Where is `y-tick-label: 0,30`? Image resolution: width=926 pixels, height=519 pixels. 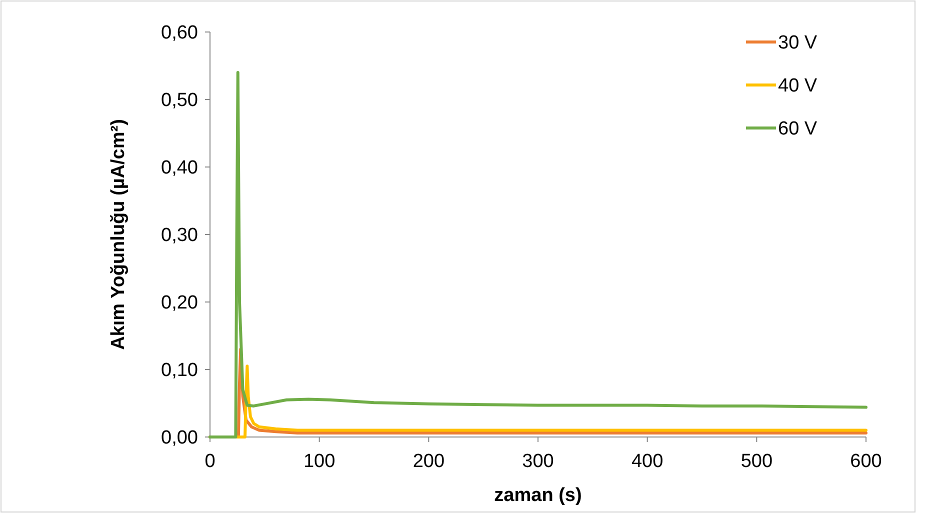
y-tick-label: 0,30 is located at coordinates (179, 235).